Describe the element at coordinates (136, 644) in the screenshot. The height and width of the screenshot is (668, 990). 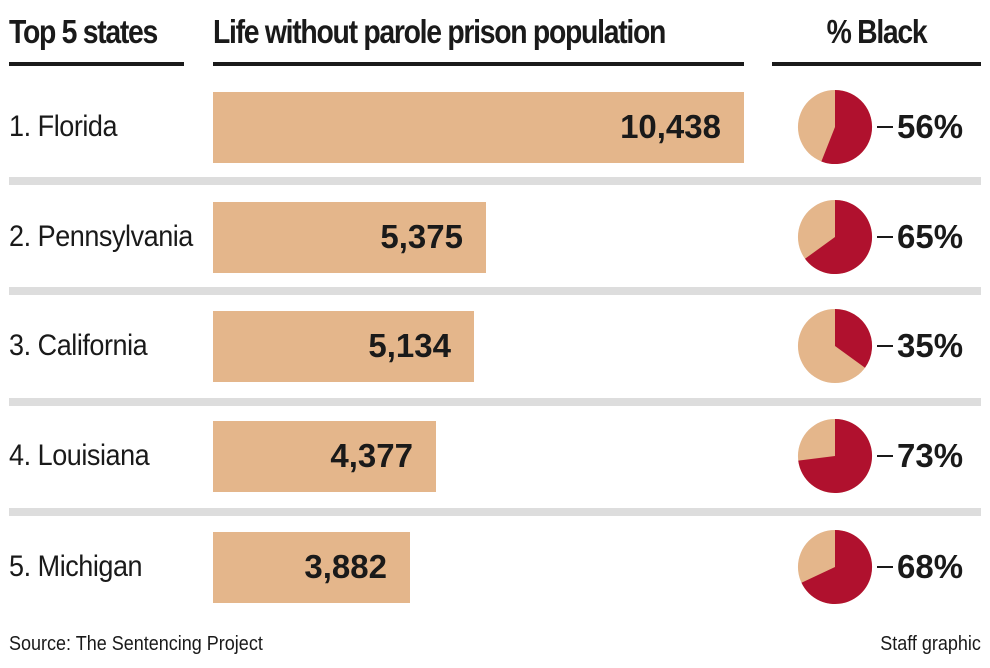
I see `source-note: Source: The Sentencing Project` at that location.